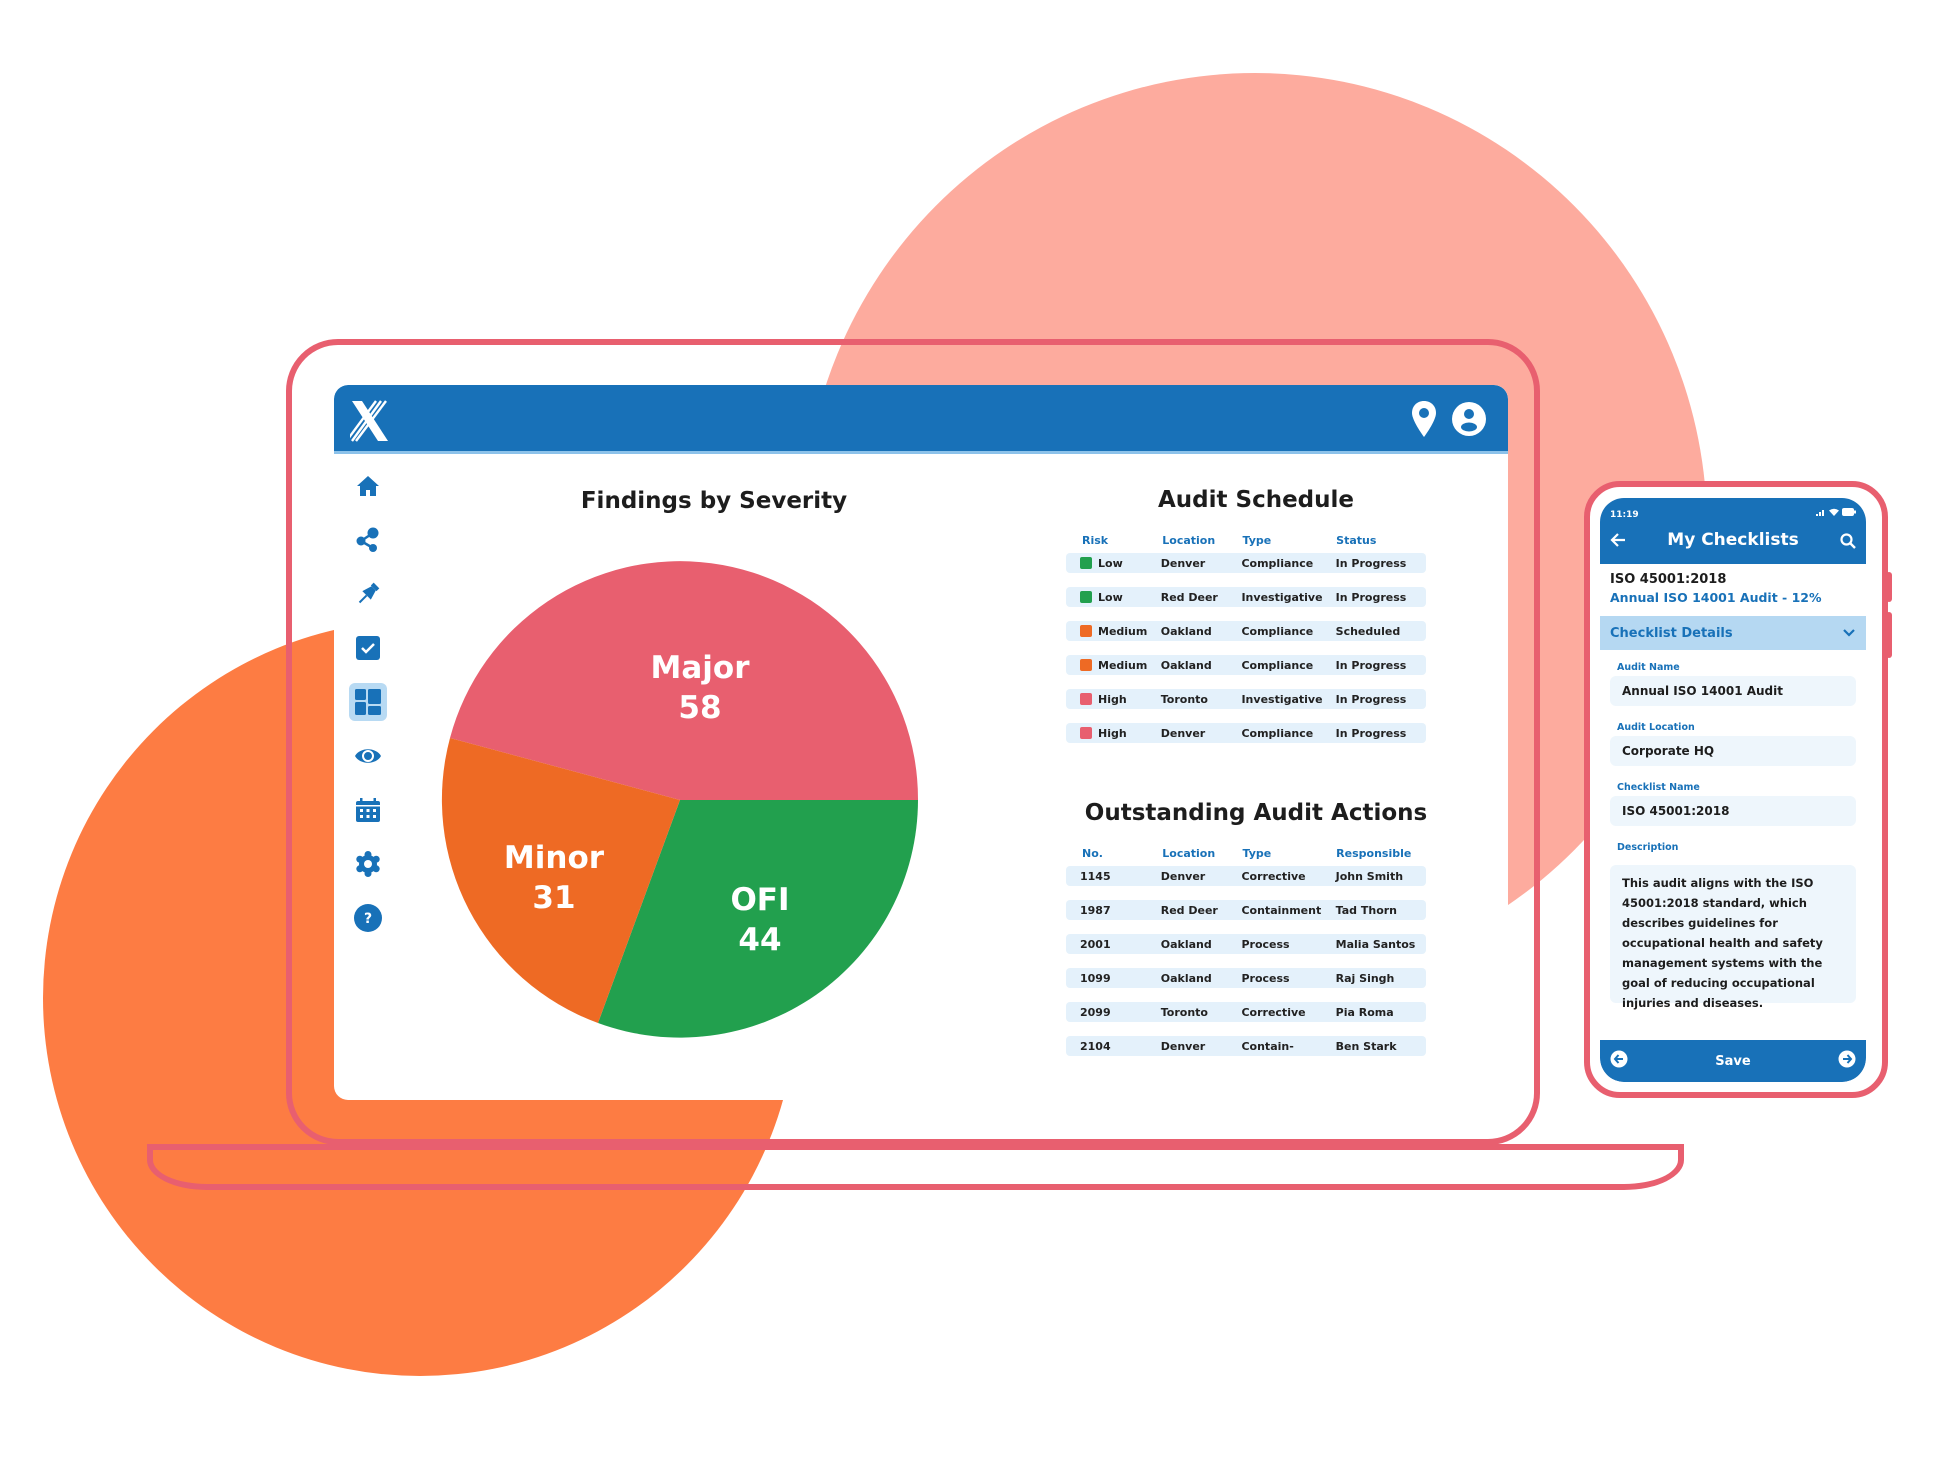 The width and height of the screenshot is (1946, 1465). Describe the element at coordinates (1648, 667) in the screenshot. I see `audit-name-label: Audit Name` at that location.